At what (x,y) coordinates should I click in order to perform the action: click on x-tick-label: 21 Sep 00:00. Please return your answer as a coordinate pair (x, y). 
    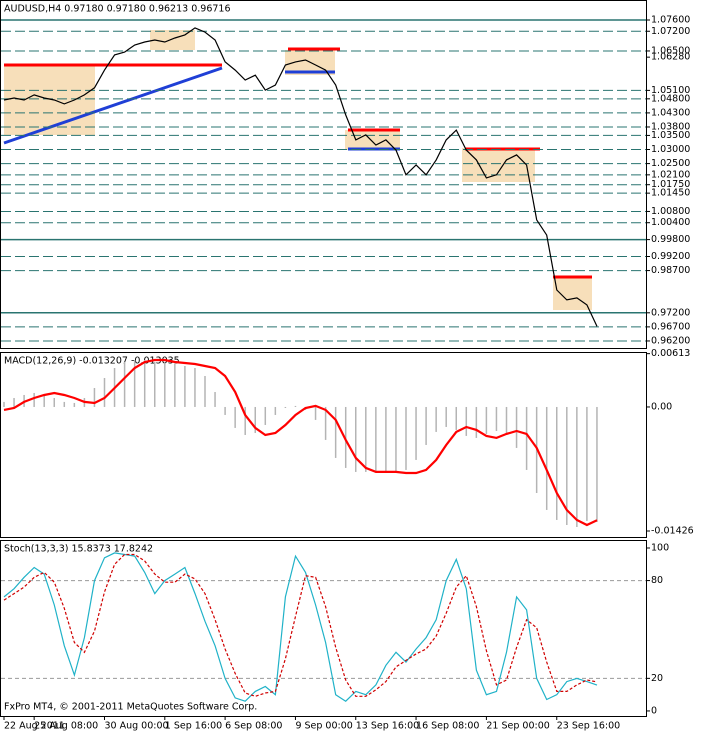
    Looking at the image, I should click on (517, 726).